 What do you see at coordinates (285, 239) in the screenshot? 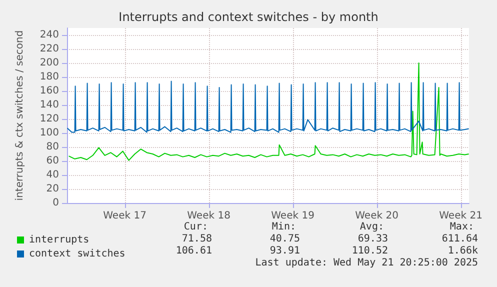
I see `text: 40.75` at bounding box center [285, 239].